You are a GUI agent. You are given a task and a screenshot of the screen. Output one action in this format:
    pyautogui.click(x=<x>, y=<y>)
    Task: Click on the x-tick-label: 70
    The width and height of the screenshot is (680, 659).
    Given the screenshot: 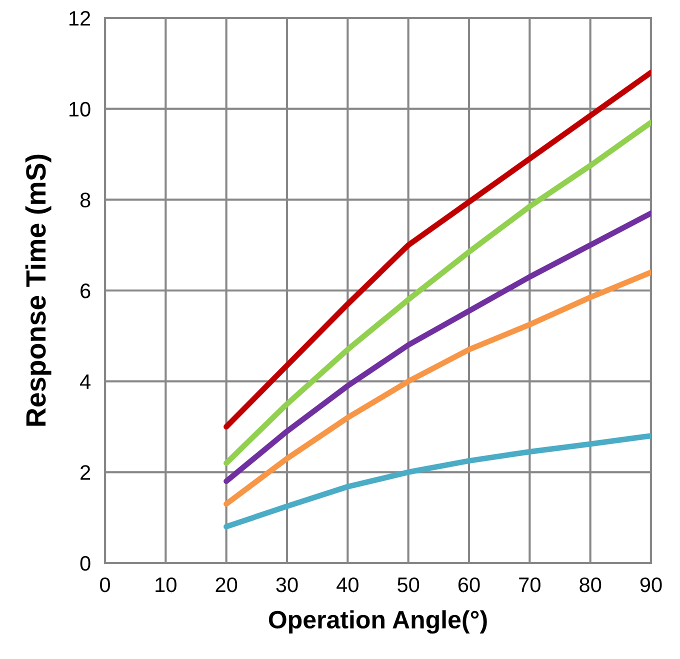 What is the action you would take?
    pyautogui.click(x=529, y=584)
    